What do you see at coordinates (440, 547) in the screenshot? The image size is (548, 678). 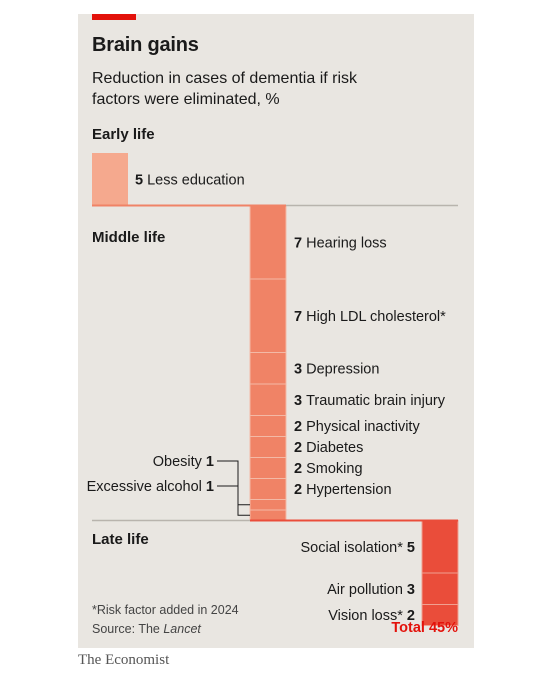 I see `bar-social-isolation` at bounding box center [440, 547].